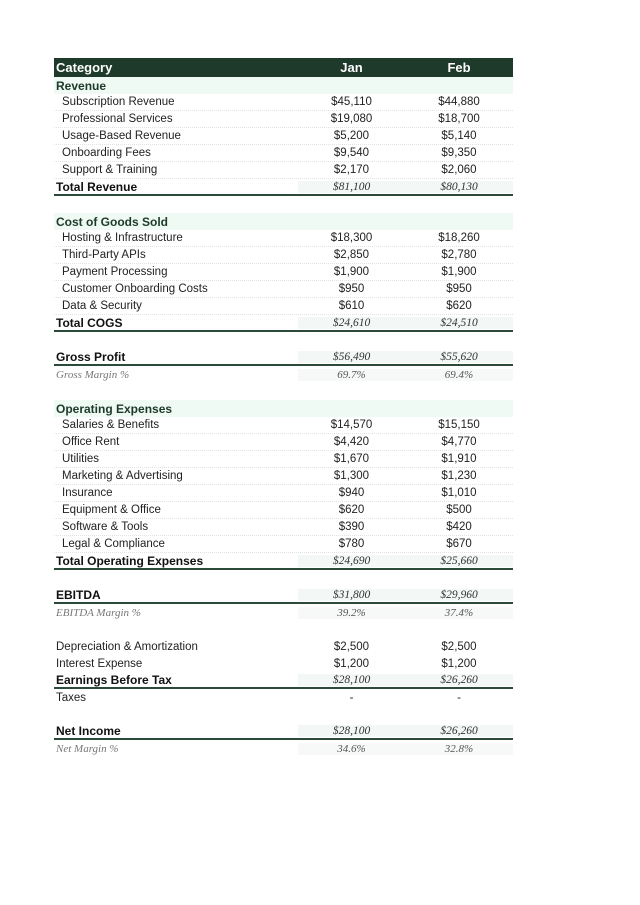  I want to click on row-label: Equipment & Office, so click(111, 510).